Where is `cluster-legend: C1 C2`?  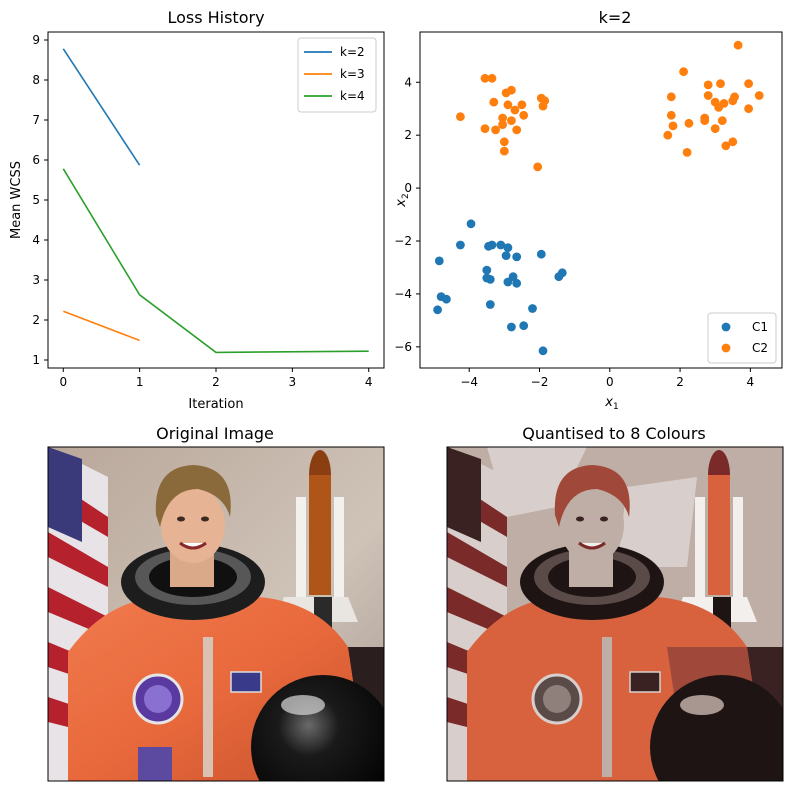
cluster-legend: C1 C2 is located at coordinates (742, 338).